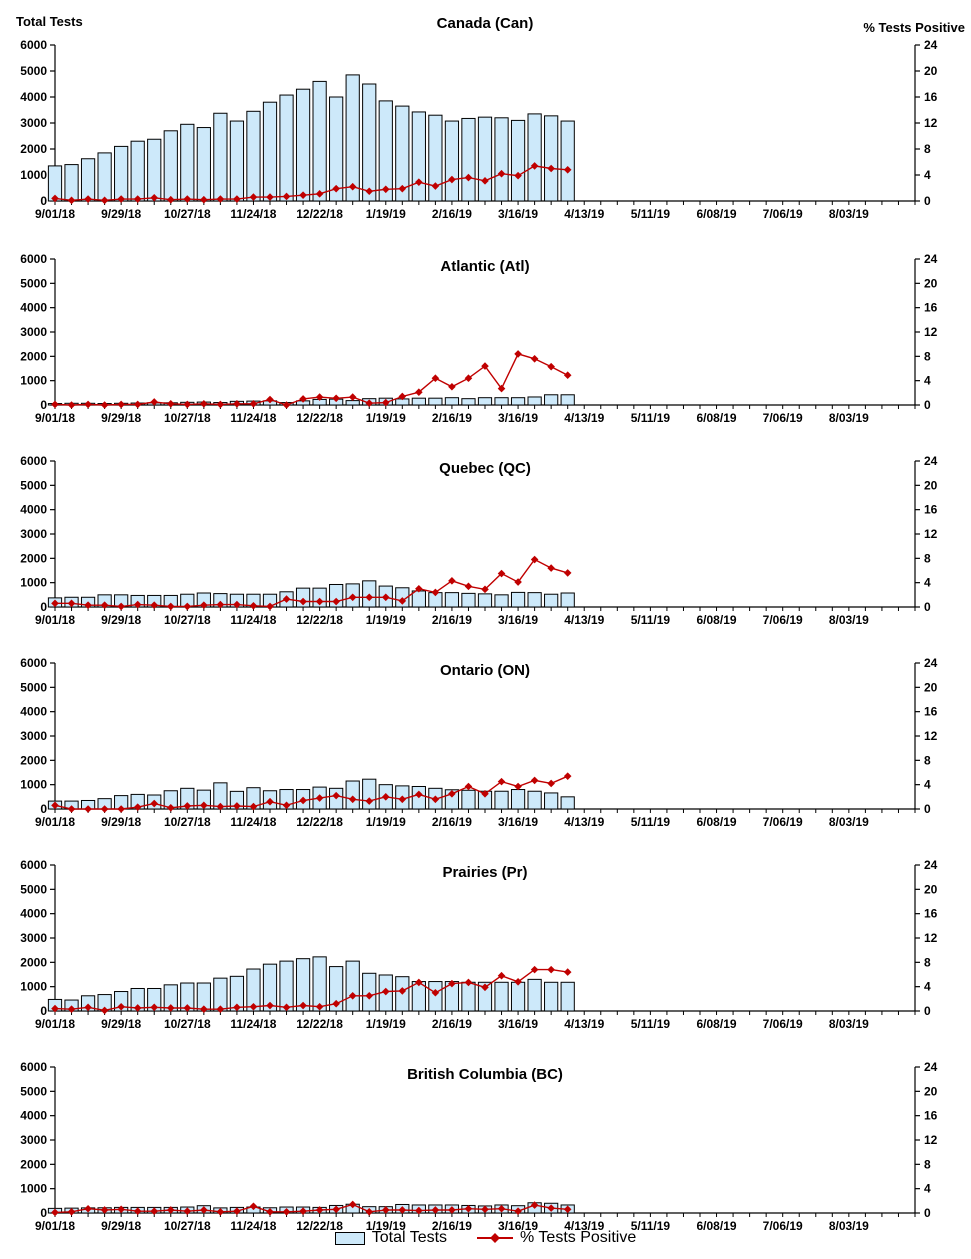 The width and height of the screenshot is (971, 1259). Describe the element at coordinates (49, 21) in the screenshot. I see `left-axis-title: Total Tests` at that location.